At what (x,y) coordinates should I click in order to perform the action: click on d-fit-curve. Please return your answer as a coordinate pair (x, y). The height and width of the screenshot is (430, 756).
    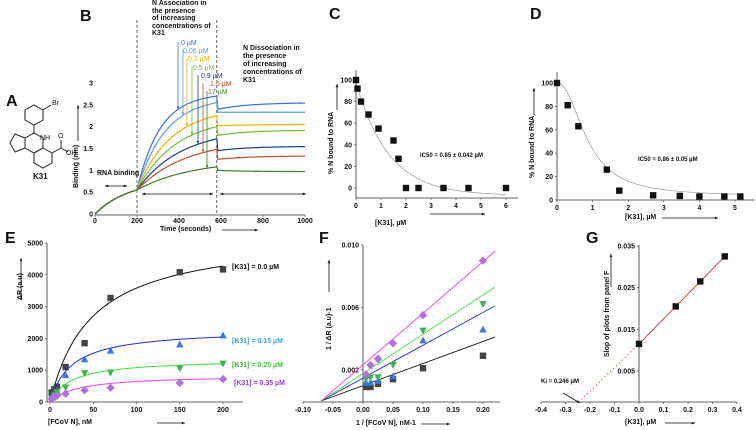
    Looking at the image, I should click on (649, 138).